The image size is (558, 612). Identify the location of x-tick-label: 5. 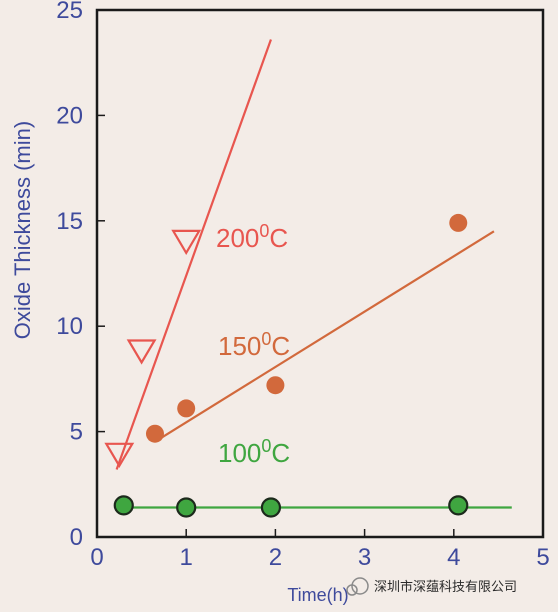
(542, 557).